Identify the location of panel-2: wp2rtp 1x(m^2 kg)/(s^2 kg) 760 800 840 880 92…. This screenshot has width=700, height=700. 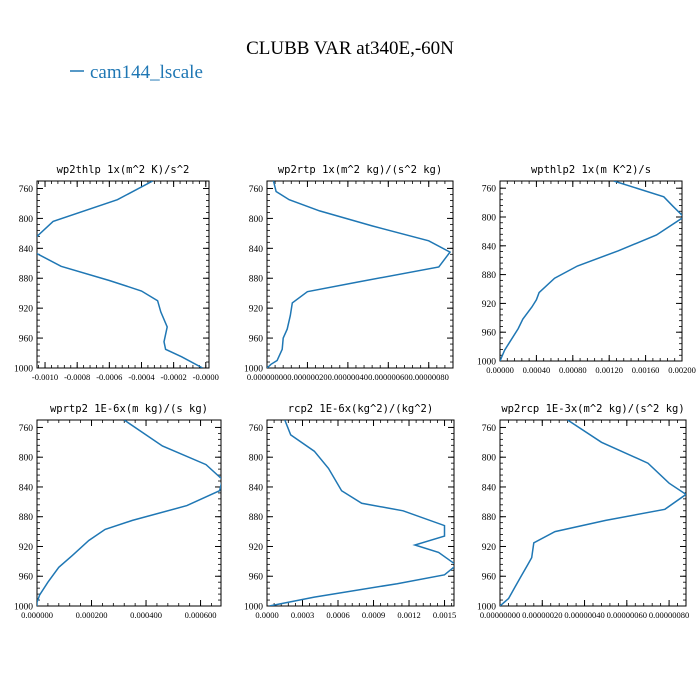
(349, 273).